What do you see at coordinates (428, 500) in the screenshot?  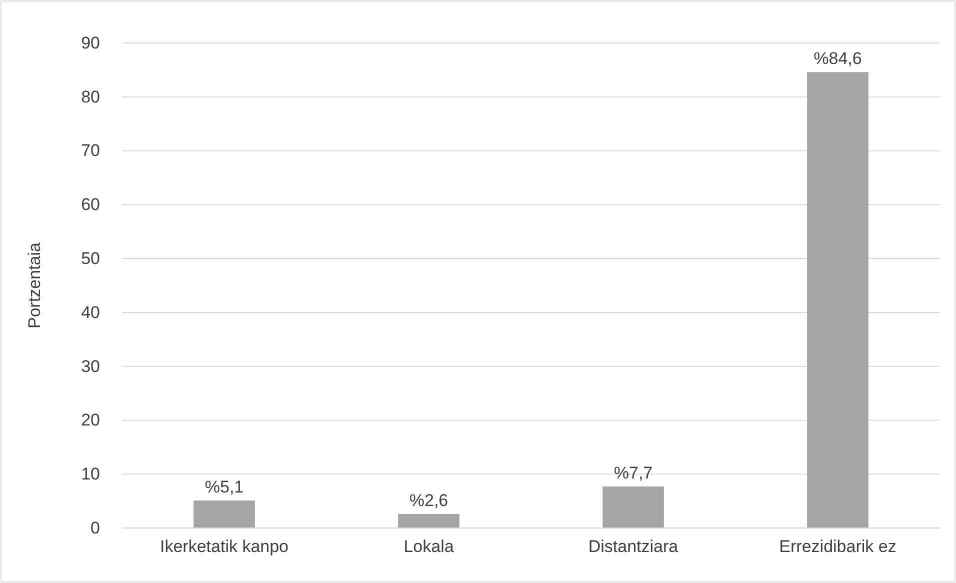 I see `data-label: %2,6` at bounding box center [428, 500].